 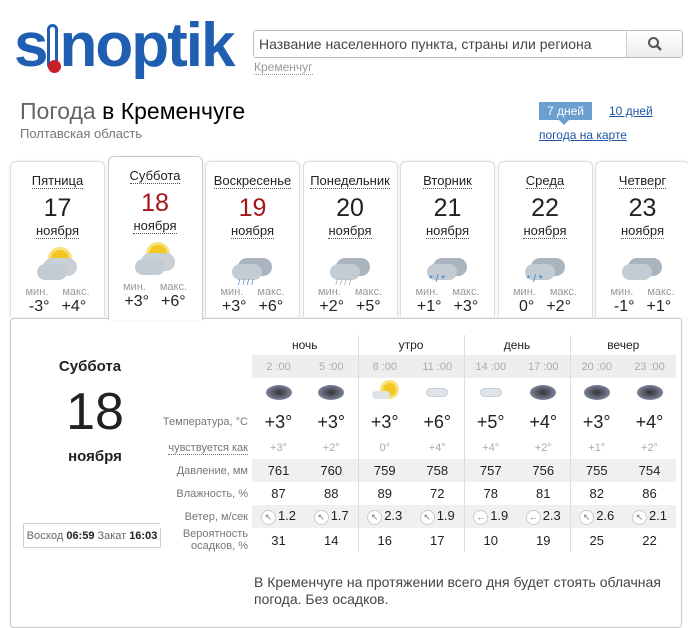 I want to click on feels-like-link: чувствуется как, so click(x=208, y=448).